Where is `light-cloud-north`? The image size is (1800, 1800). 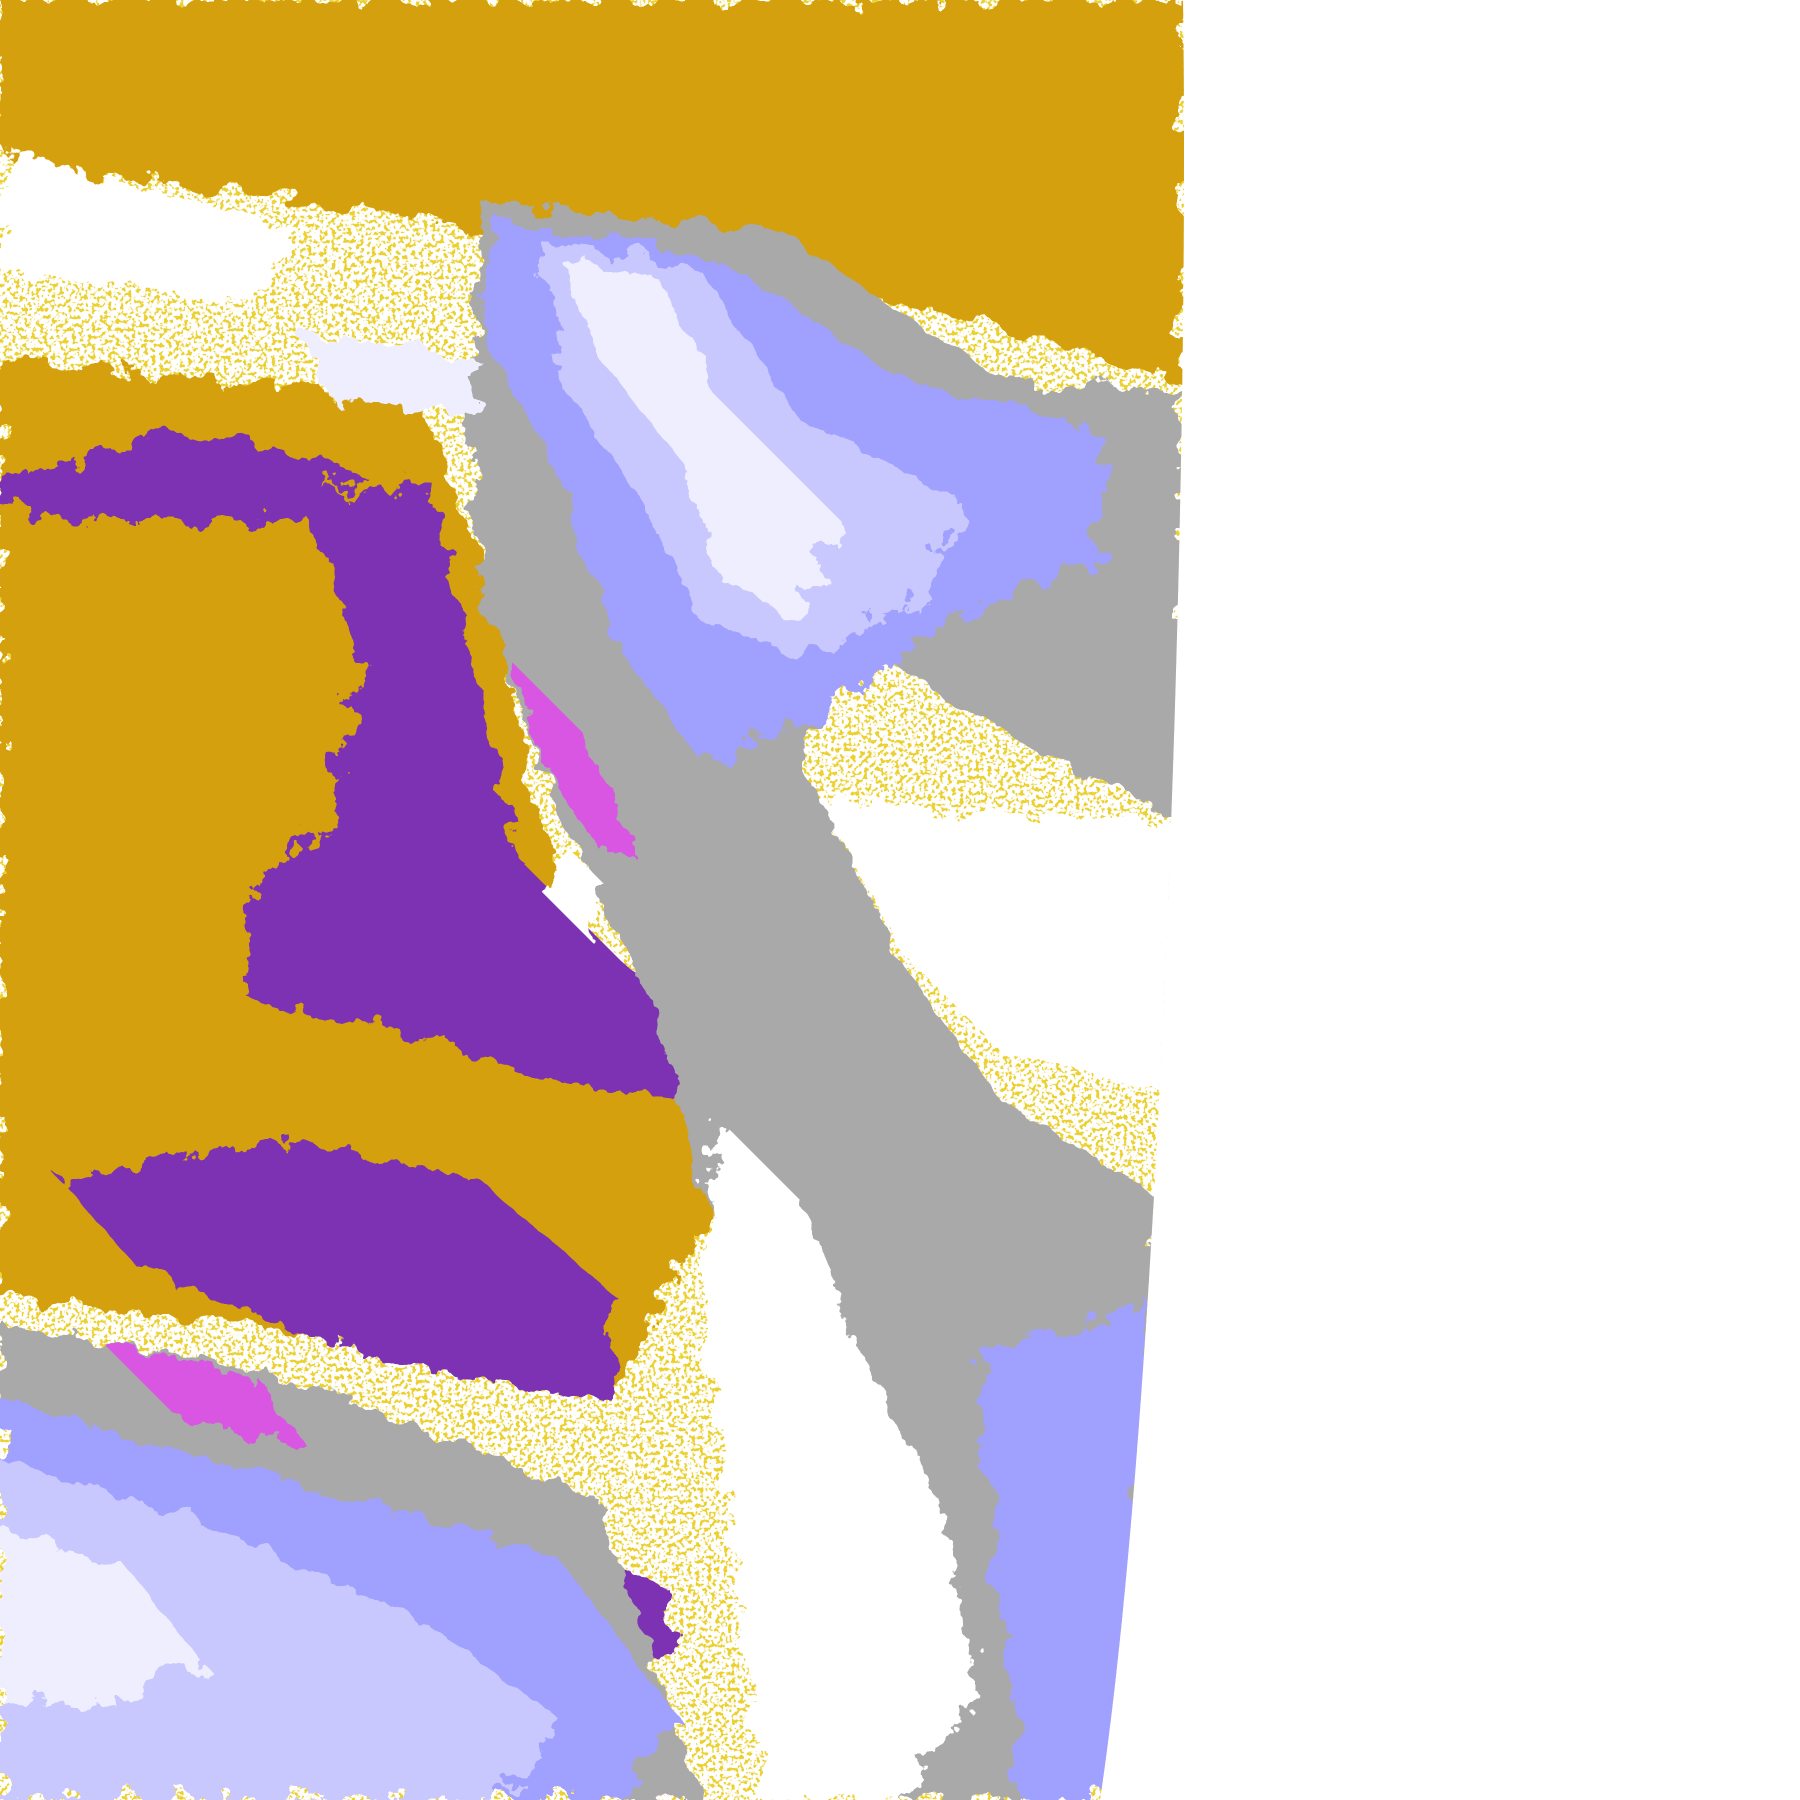
light-cloud-north is located at coordinates (700, 440).